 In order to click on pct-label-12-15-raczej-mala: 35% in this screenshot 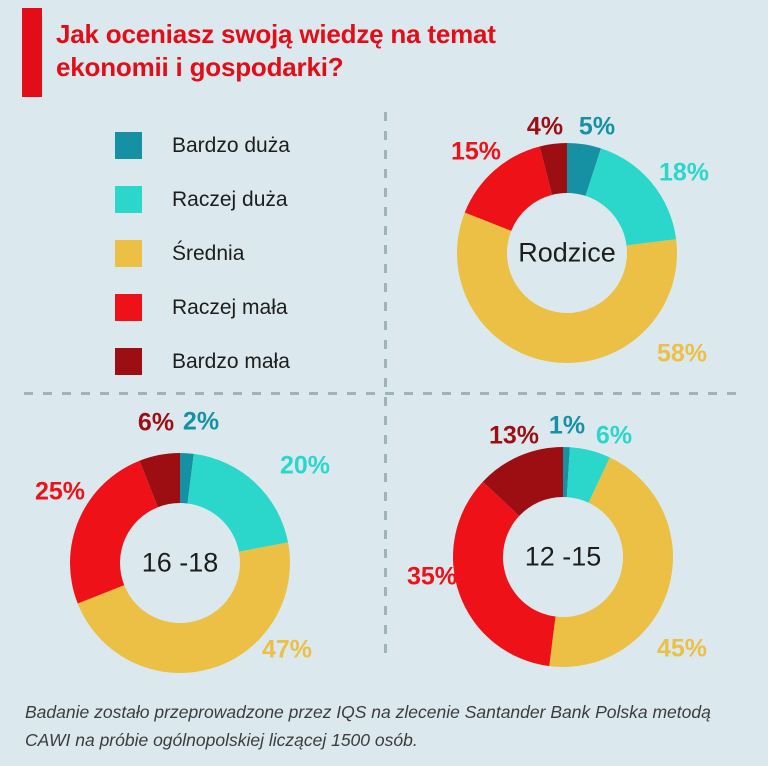, I will do `click(432, 576)`.